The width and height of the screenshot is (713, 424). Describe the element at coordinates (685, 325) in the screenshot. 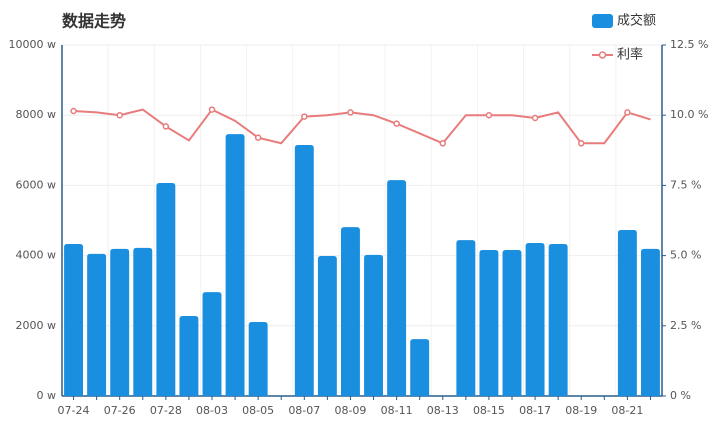

I see `y2-tick-label: 2.5 %` at that location.